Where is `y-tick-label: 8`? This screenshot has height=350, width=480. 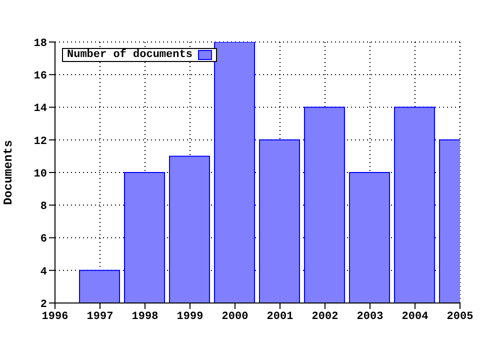
y-tick-label: 8 is located at coordinates (44, 207).